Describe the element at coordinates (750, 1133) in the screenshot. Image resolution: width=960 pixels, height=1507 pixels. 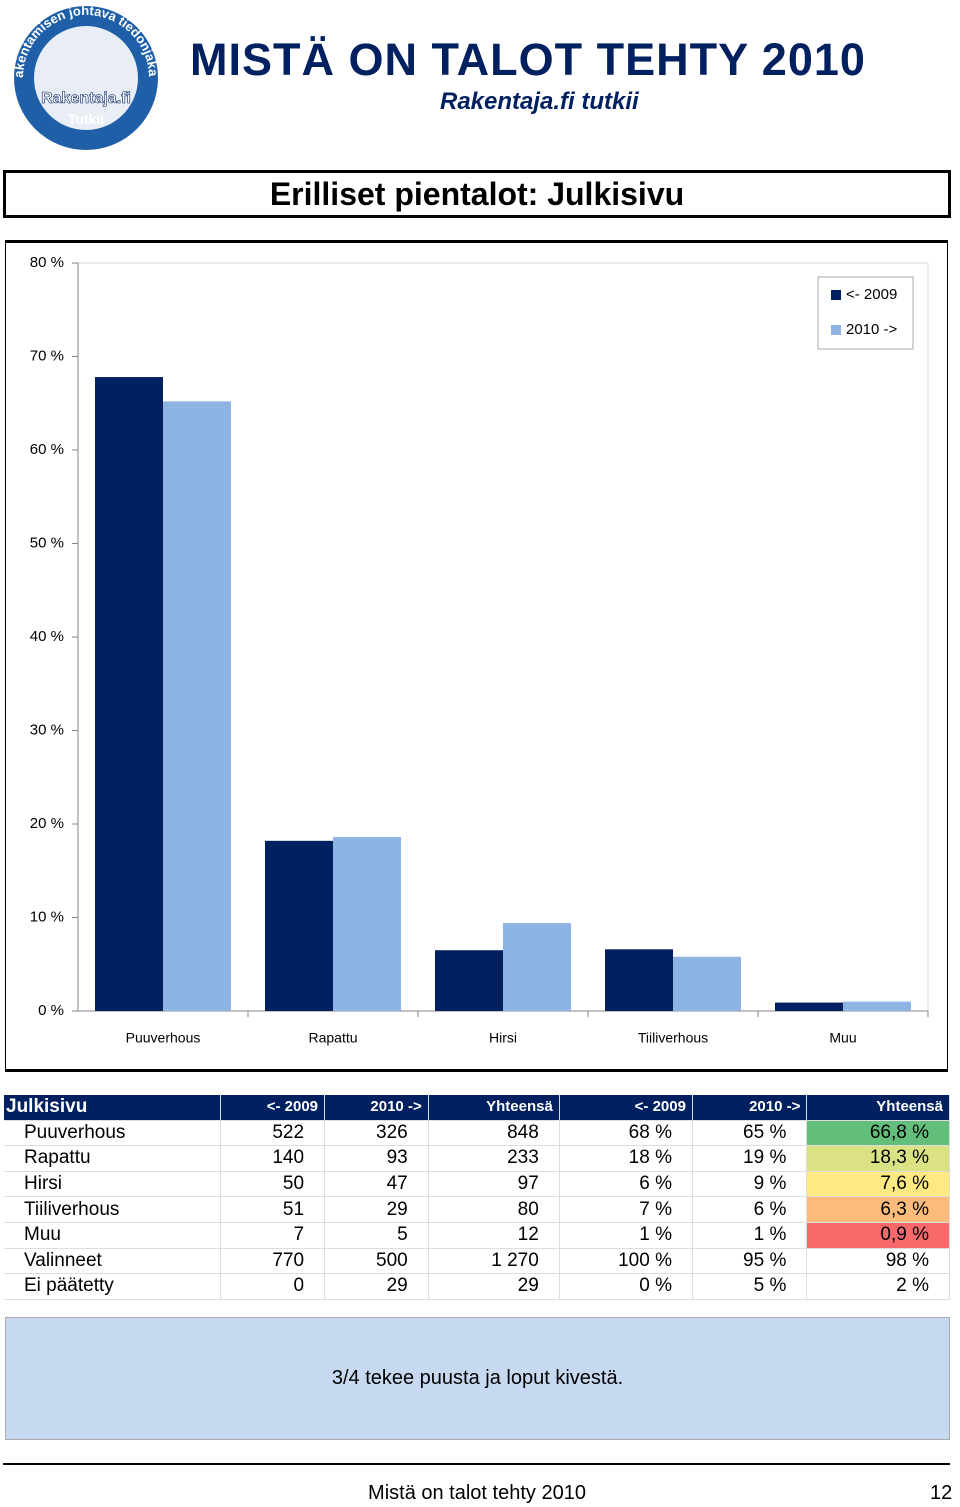
I see `table-cell: 65 %` at that location.